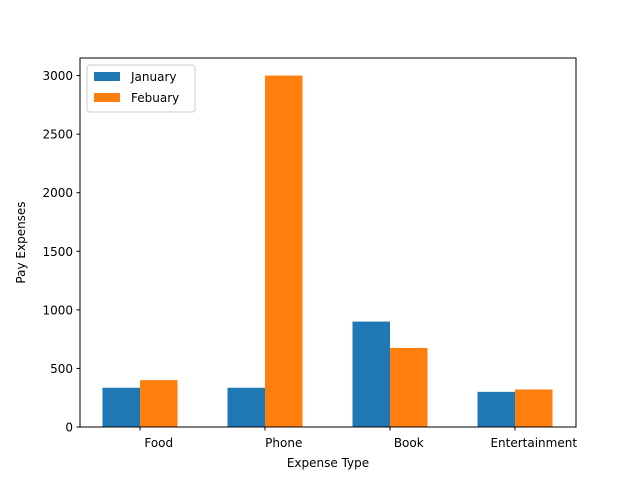  What do you see at coordinates (69, 428) in the screenshot?
I see `y-tick-label: 0` at bounding box center [69, 428].